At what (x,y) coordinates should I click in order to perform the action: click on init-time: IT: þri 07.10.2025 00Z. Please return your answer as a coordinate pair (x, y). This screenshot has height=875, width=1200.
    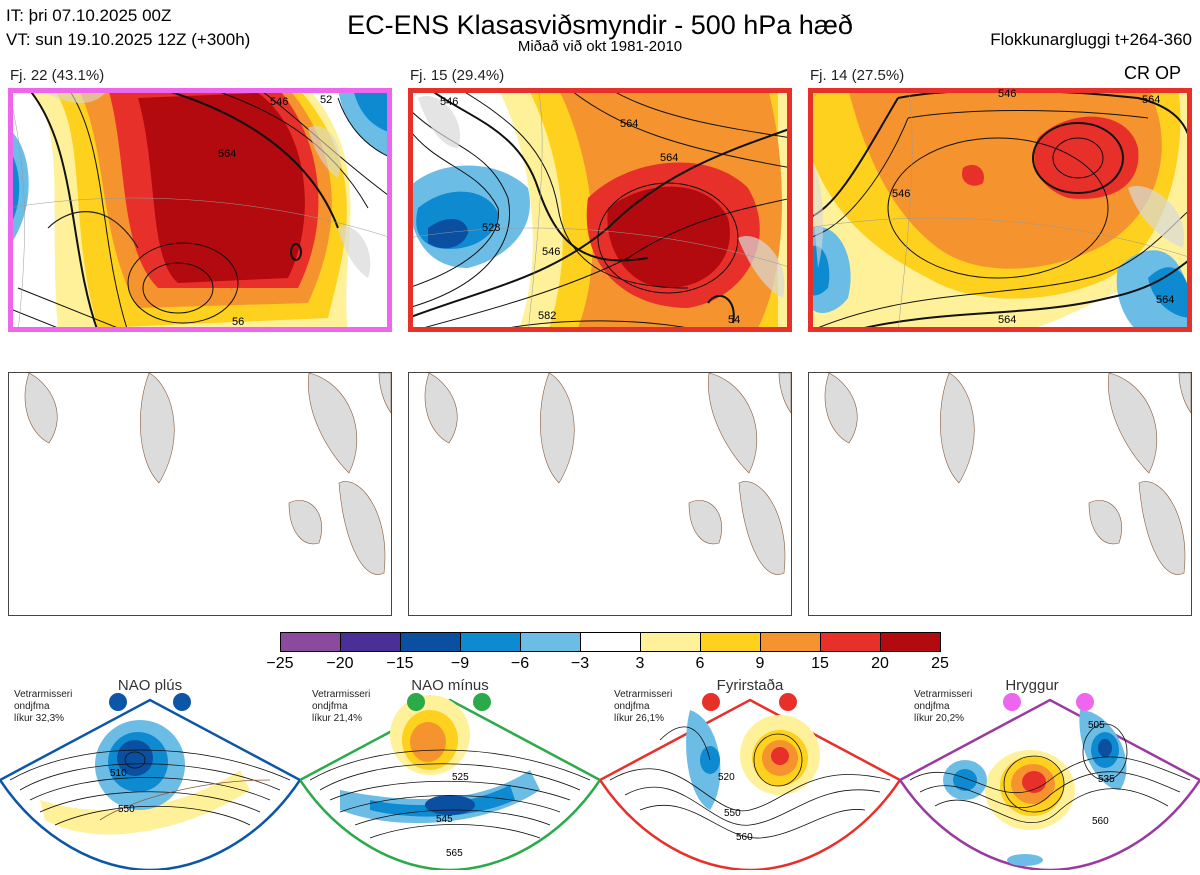
    Looking at the image, I should click on (89, 15).